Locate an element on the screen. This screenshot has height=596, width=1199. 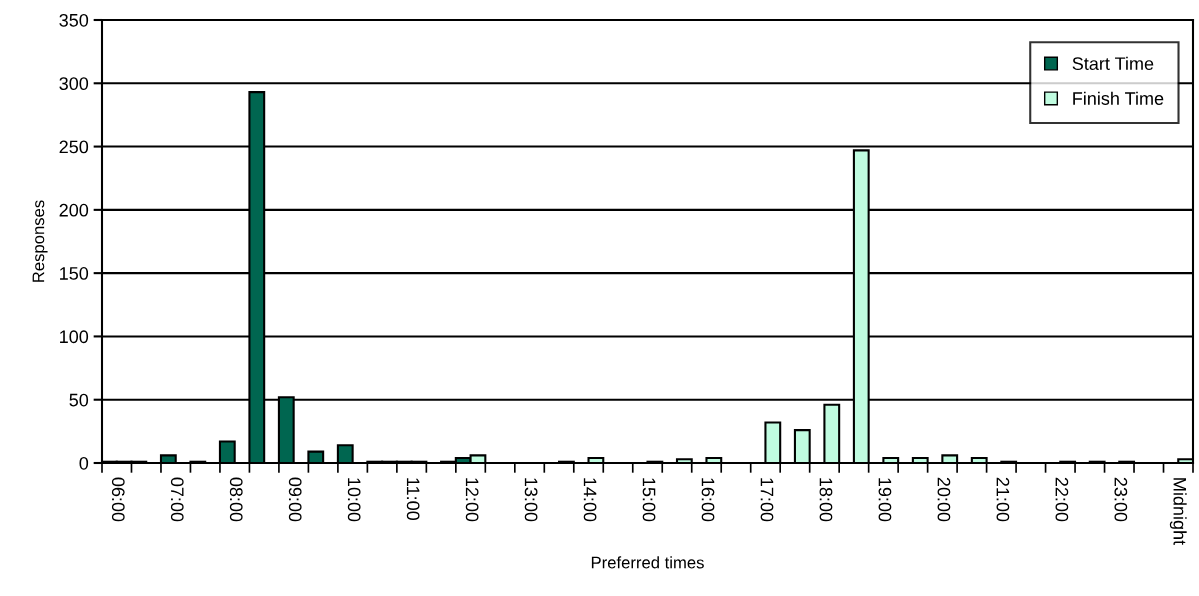
y-tick-label: 250 is located at coordinates (74, 147).